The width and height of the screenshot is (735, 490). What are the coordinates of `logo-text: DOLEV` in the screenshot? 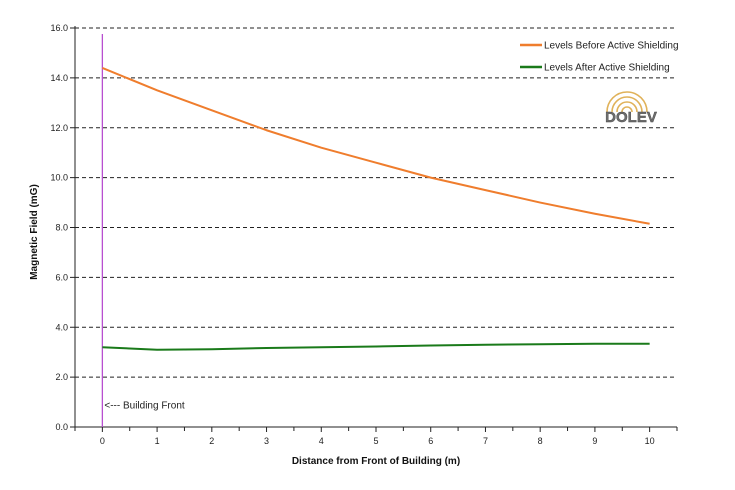 It's located at (631, 117).